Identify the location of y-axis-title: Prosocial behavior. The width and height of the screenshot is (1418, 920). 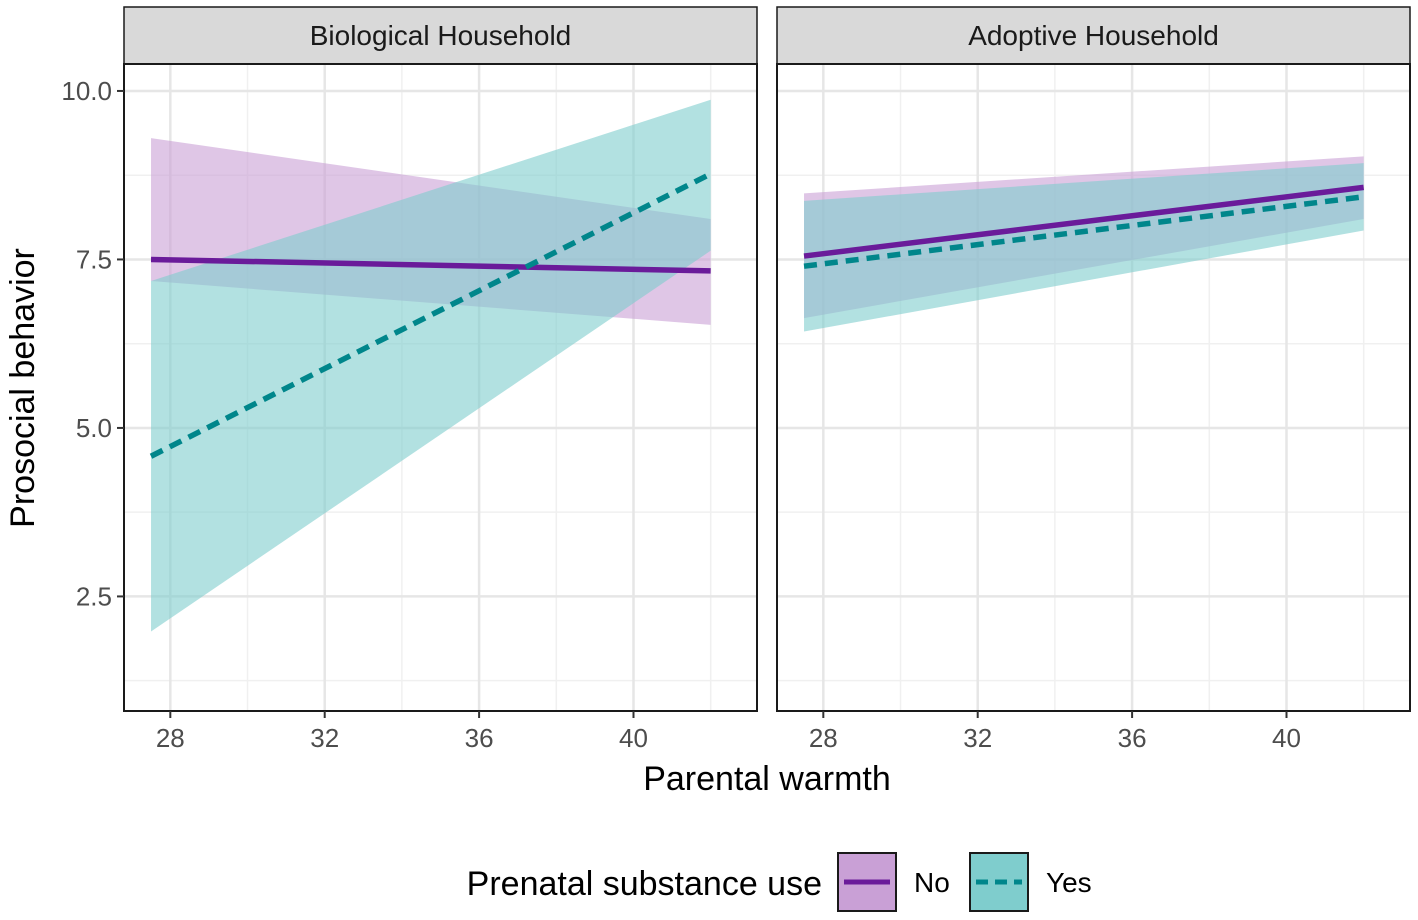
(23, 388).